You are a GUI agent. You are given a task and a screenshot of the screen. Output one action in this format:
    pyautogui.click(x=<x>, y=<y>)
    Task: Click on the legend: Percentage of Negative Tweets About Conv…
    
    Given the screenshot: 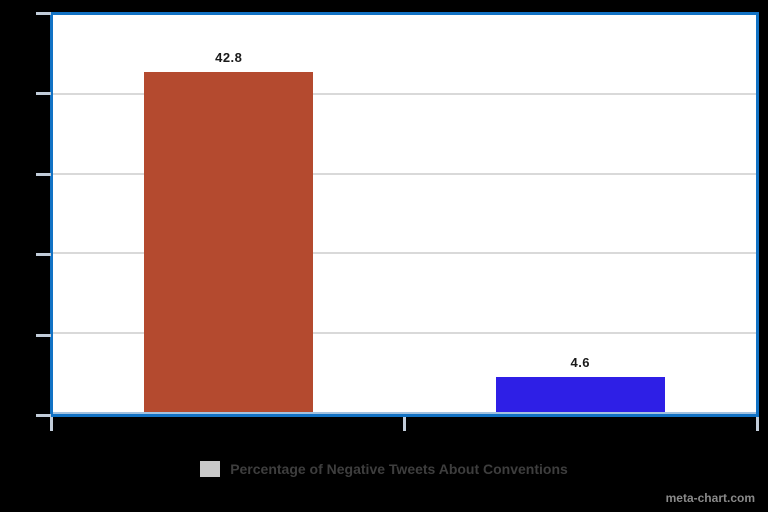 What is the action you would take?
    pyautogui.click(x=384, y=469)
    